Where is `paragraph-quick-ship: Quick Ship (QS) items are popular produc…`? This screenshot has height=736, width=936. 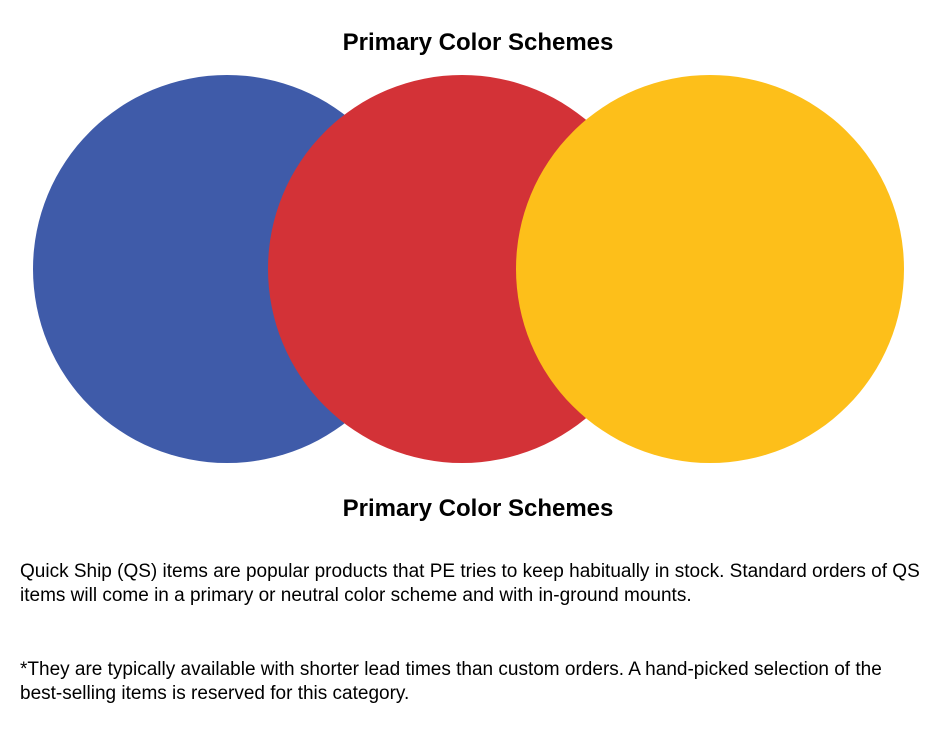
paragraph-quick-ship: Quick Ship (QS) items are popular produc… is located at coordinates (470, 583).